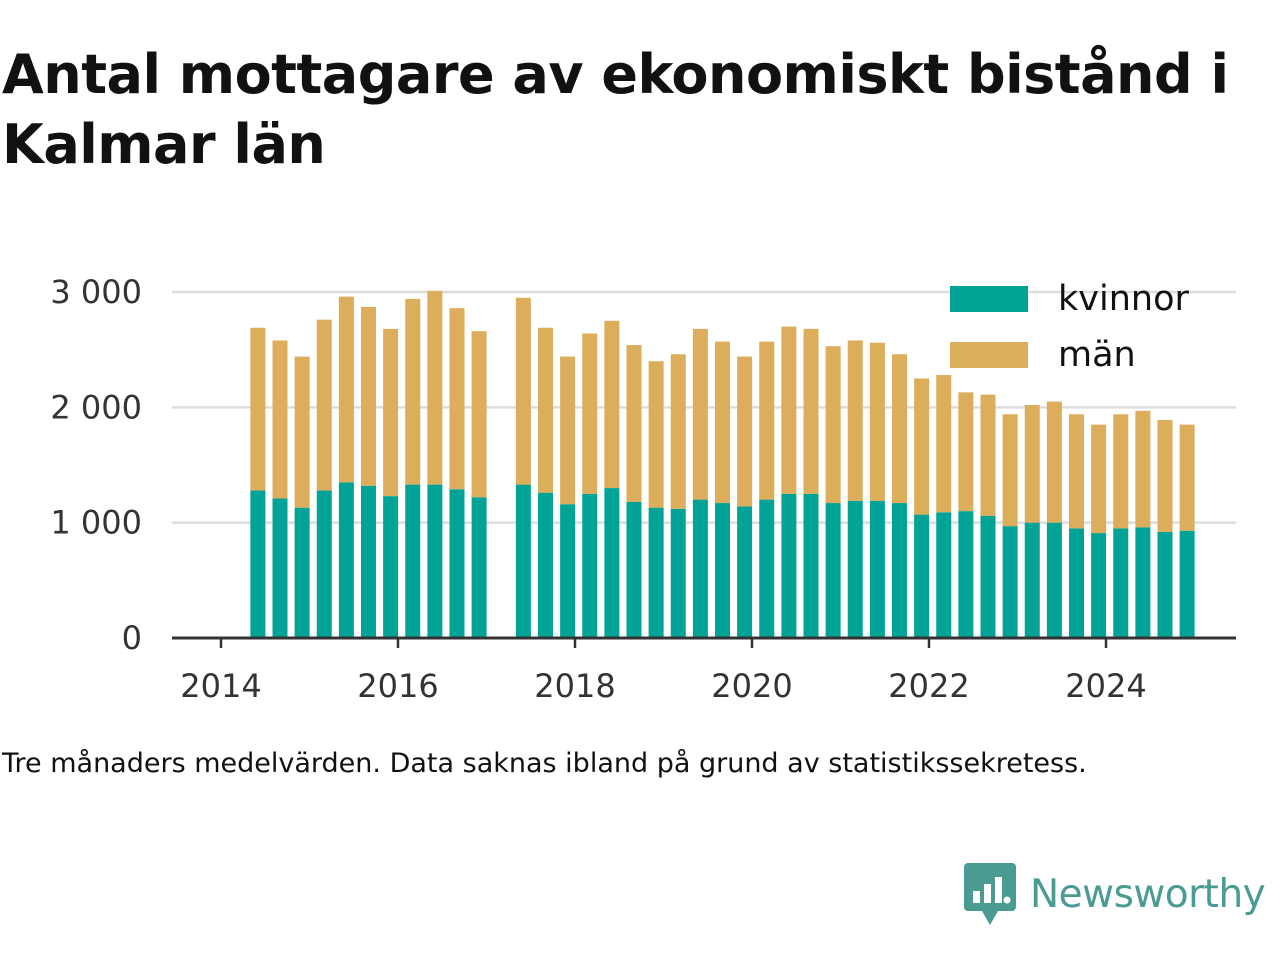 The height and width of the screenshot is (960, 1280). What do you see at coordinates (1097, 355) in the screenshot?
I see `legend-label: män` at bounding box center [1097, 355].